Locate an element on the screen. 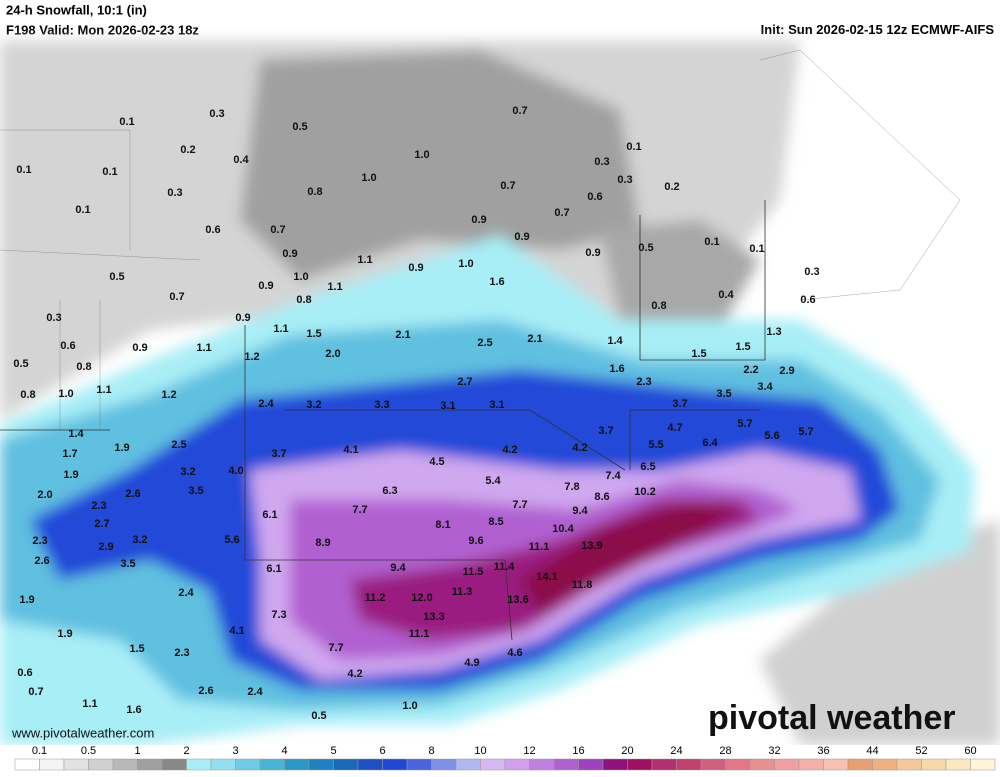  colorbar-label: 6 is located at coordinates (382, 751).